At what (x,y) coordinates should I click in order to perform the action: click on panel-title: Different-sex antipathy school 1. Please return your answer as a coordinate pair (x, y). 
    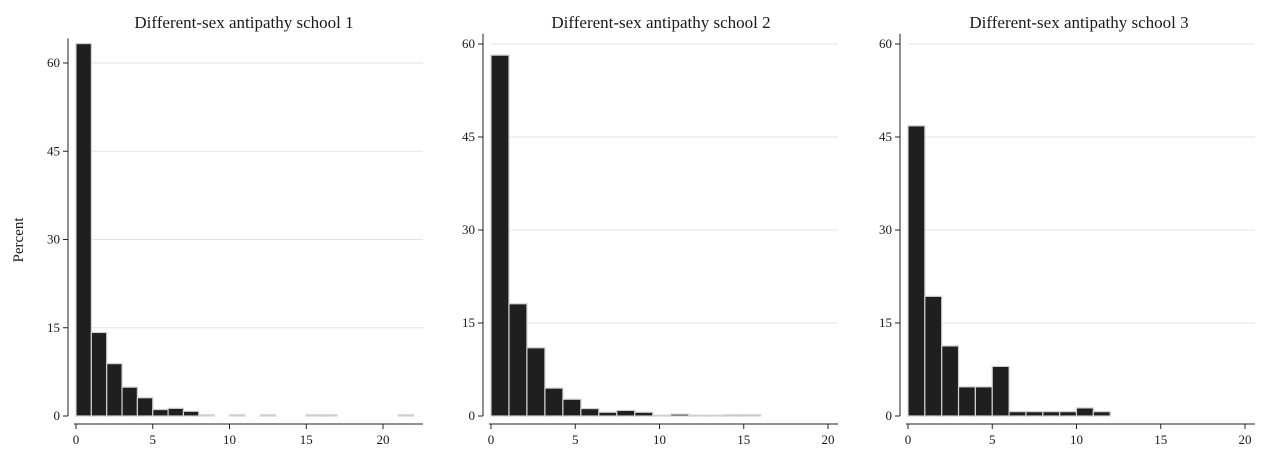
    Looking at the image, I should click on (243, 22).